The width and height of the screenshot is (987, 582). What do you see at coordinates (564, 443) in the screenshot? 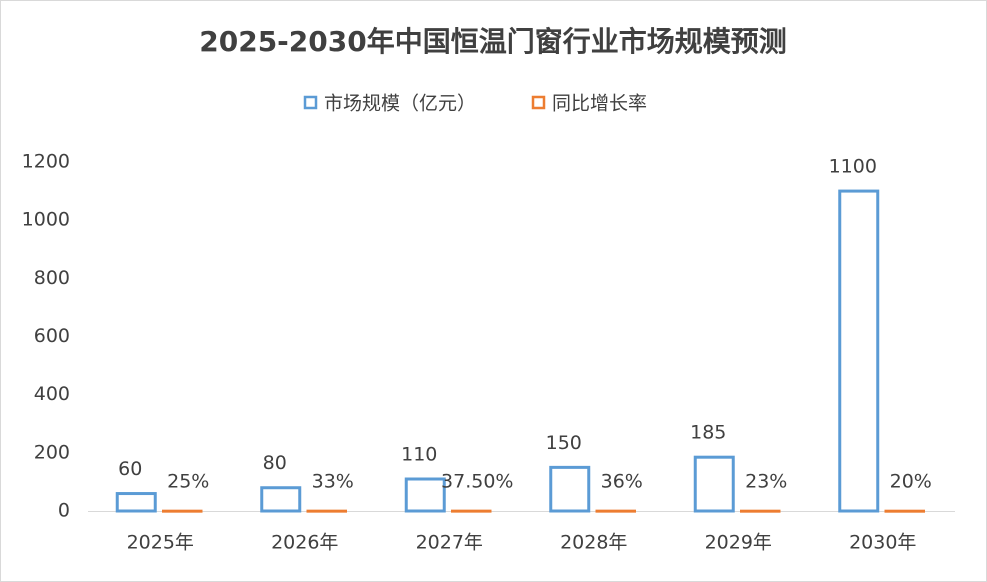
I see `data-label: 150` at bounding box center [564, 443].